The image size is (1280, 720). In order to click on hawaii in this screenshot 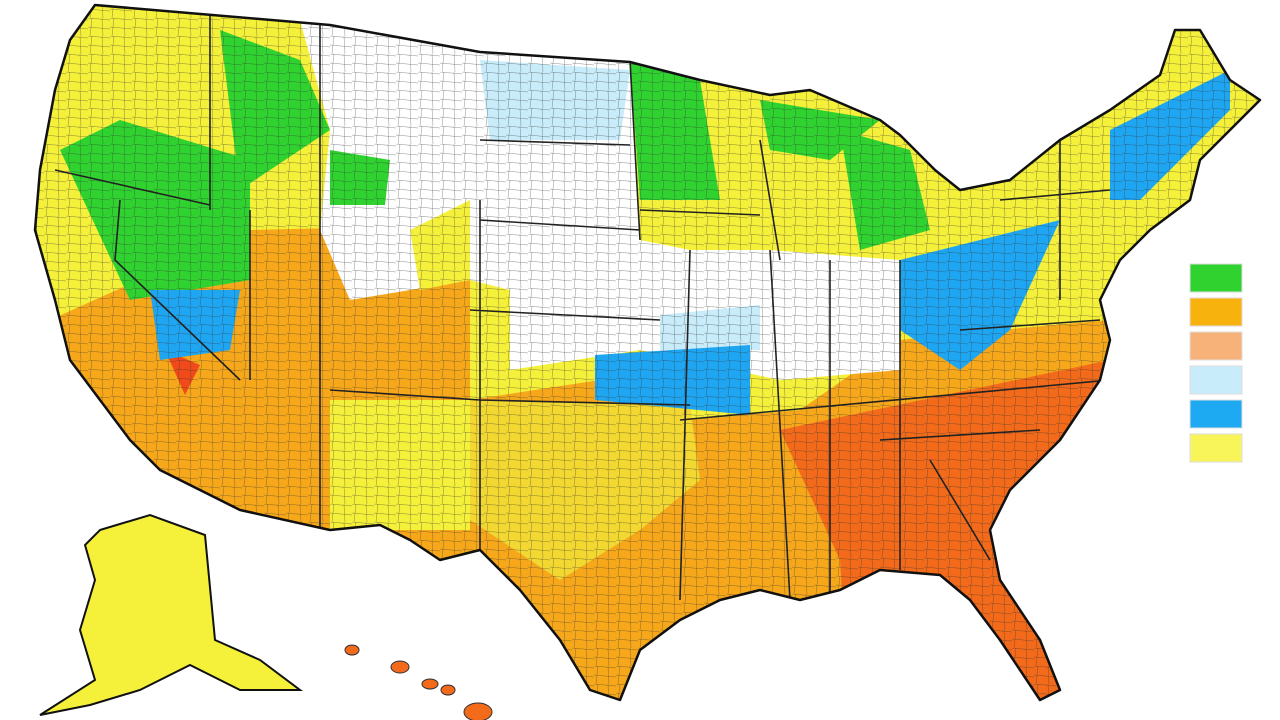, I will do `click(418, 682)`.